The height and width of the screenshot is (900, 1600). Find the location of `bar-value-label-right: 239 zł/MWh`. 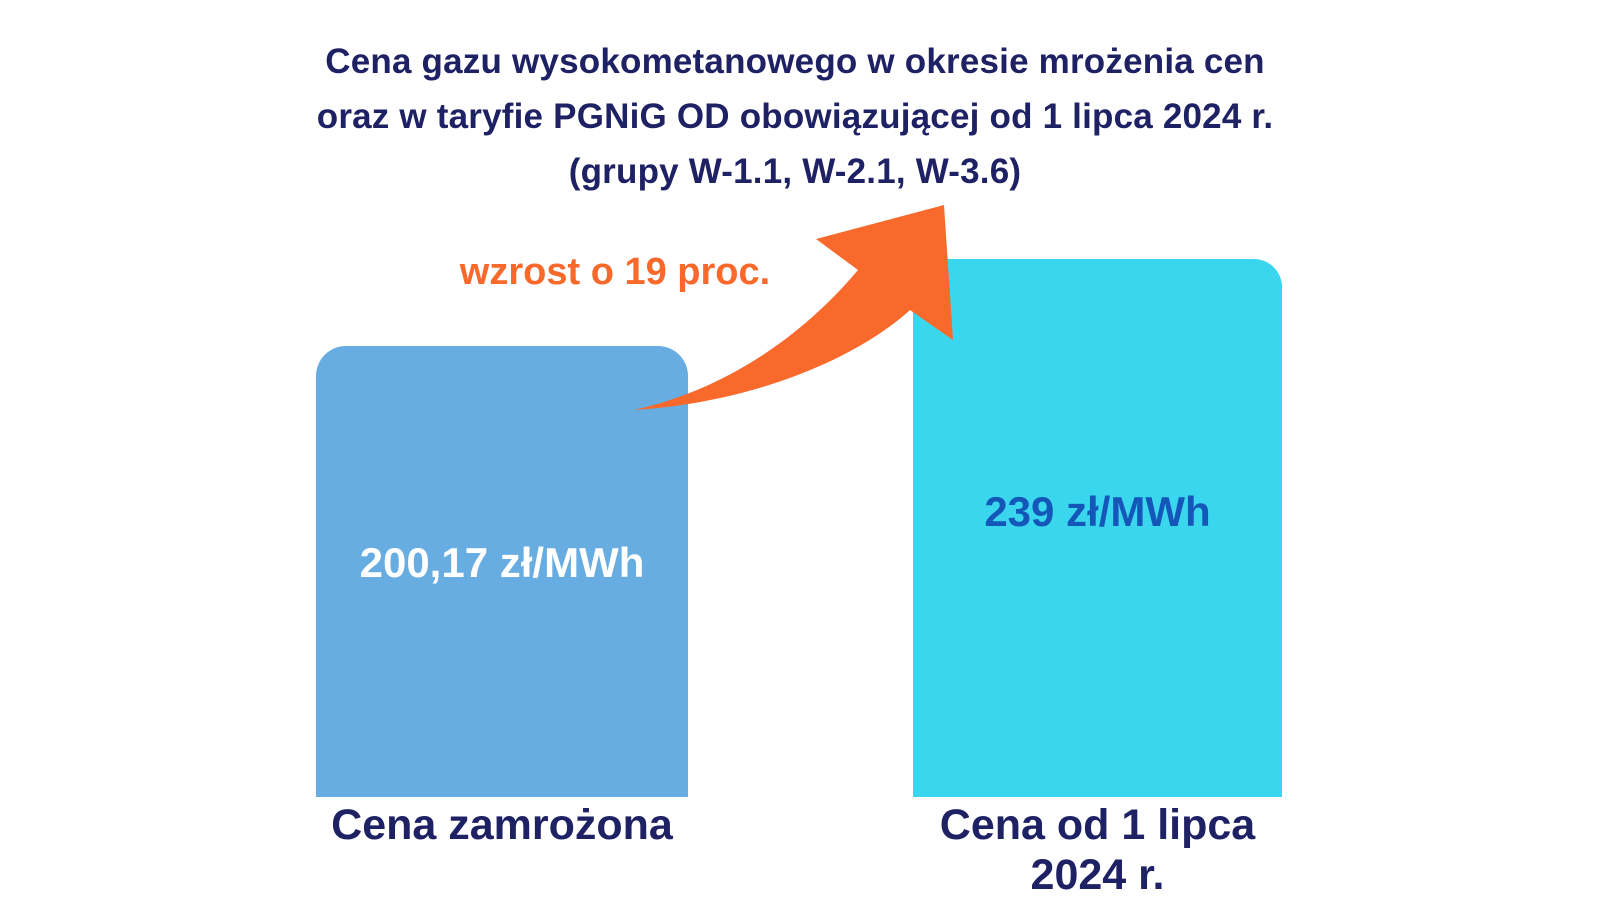

bar-value-label-right: 239 zł/MWh is located at coordinates (1097, 511).